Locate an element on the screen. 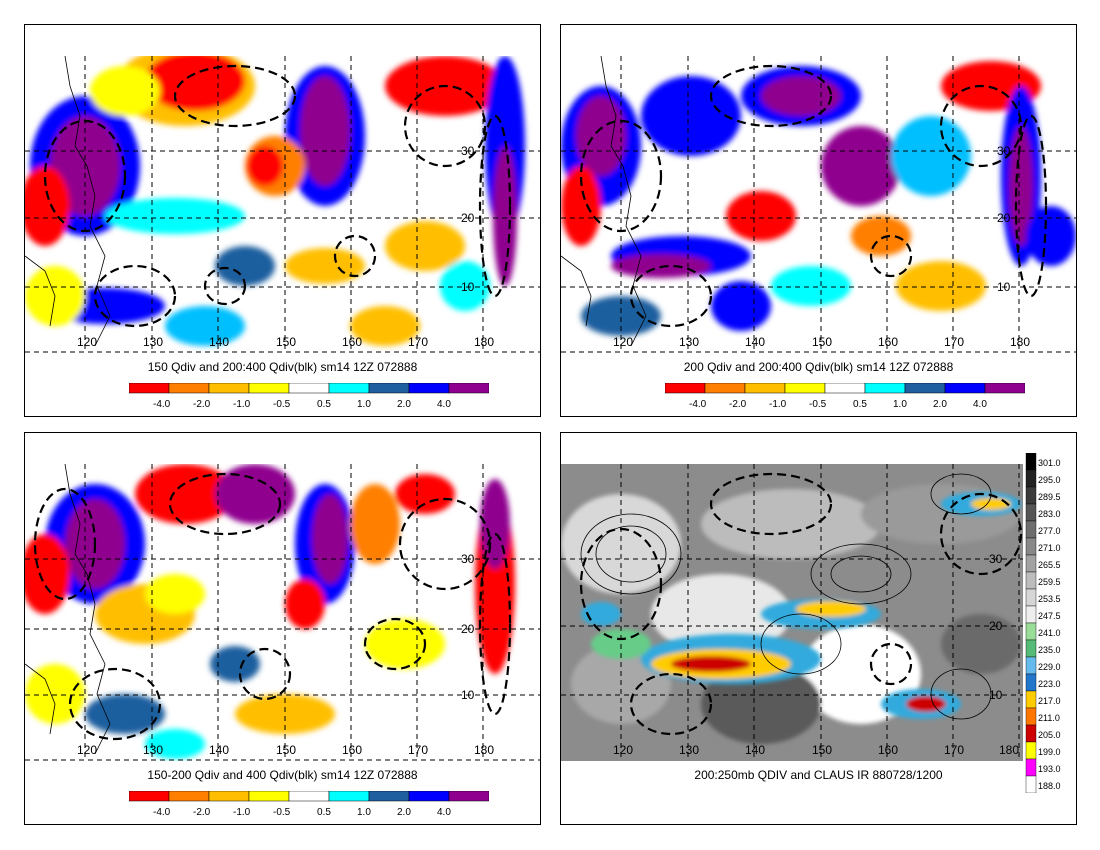  ir-legend-label: 211.0 is located at coordinates (1049, 718).